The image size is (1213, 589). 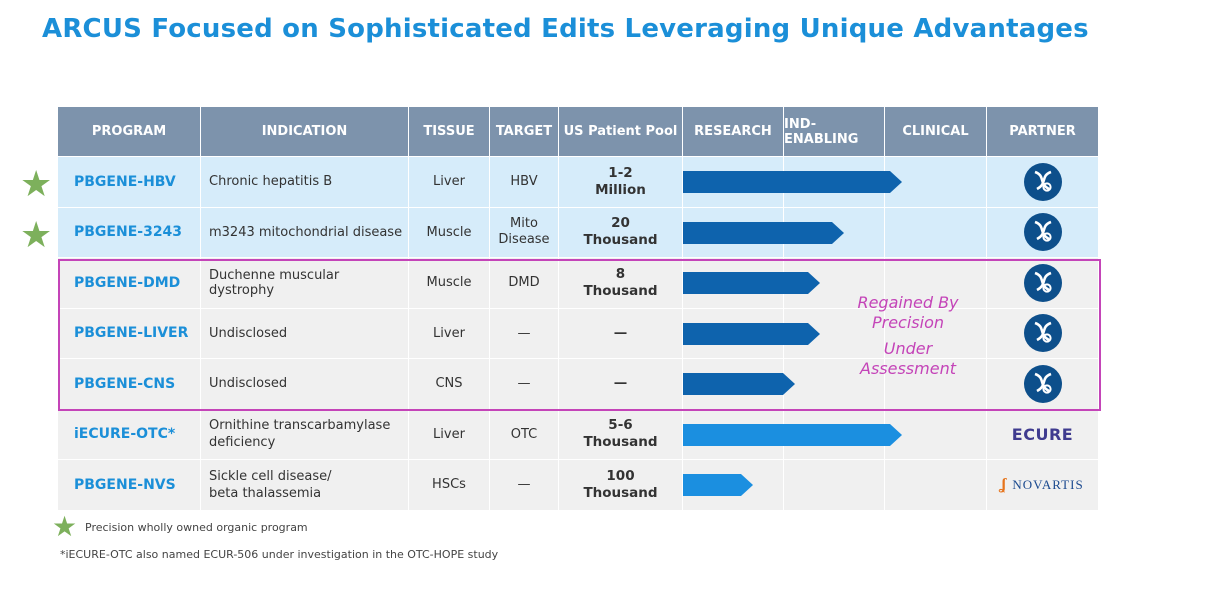 What do you see at coordinates (300, 426) in the screenshot?
I see `indication-line-1: Ornithine transcarbamylase` at bounding box center [300, 426].